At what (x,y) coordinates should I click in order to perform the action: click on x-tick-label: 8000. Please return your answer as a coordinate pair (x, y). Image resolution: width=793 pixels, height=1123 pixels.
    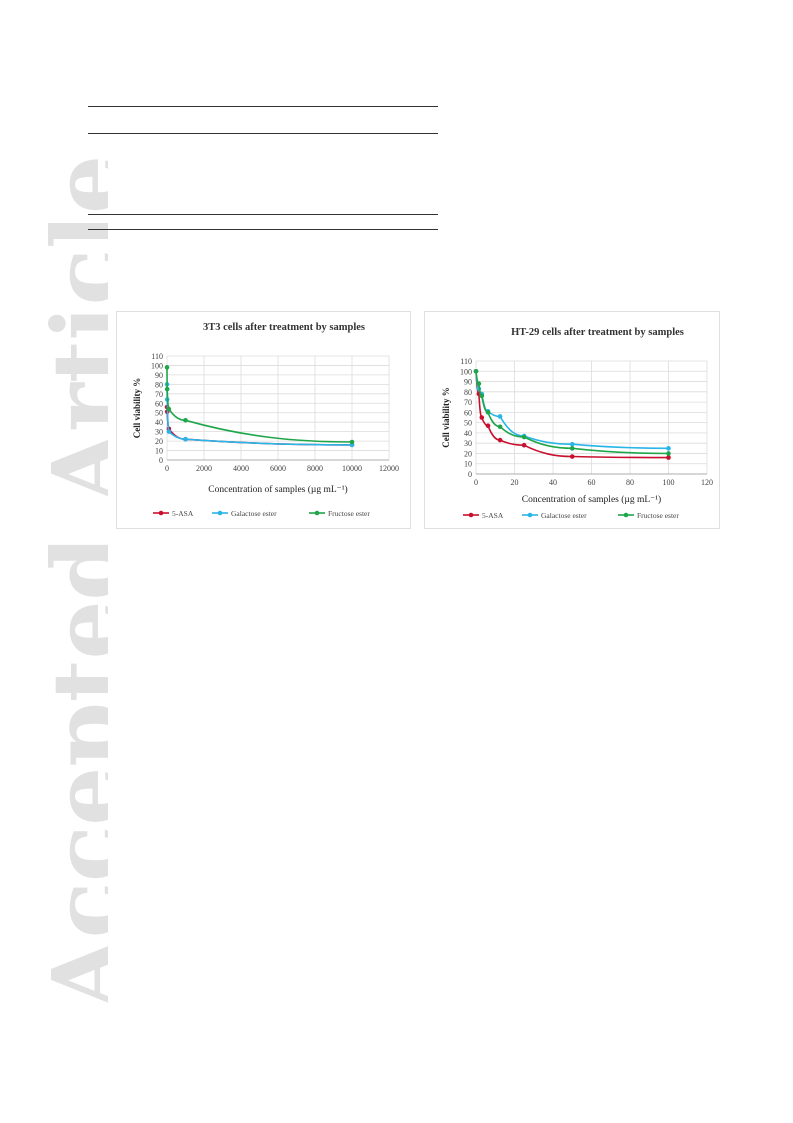
    Looking at the image, I should click on (315, 468).